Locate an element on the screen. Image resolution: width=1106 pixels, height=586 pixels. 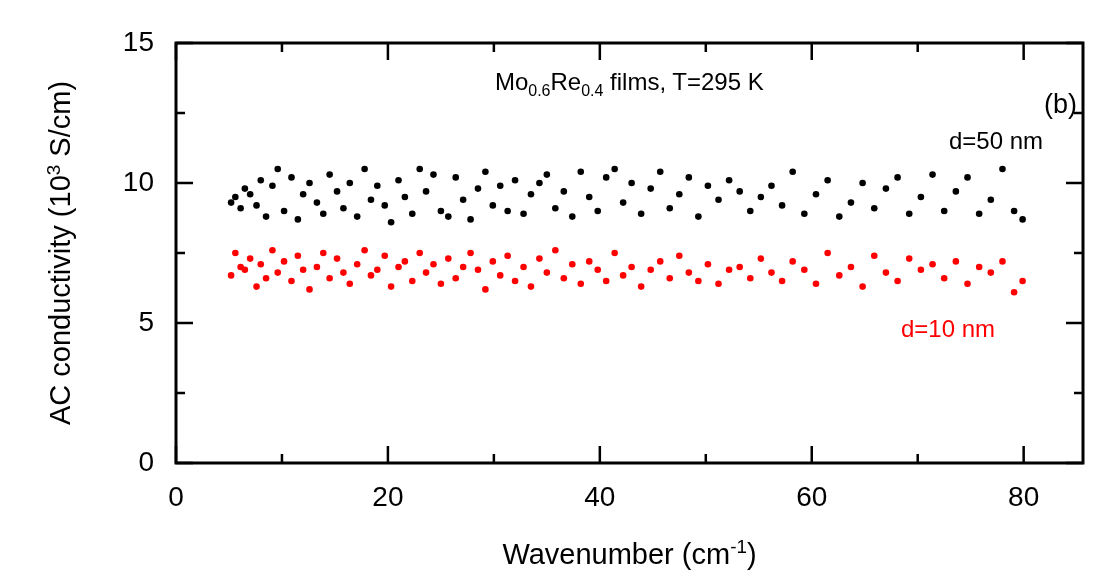
x-tick-label: 40 is located at coordinates (600, 496).